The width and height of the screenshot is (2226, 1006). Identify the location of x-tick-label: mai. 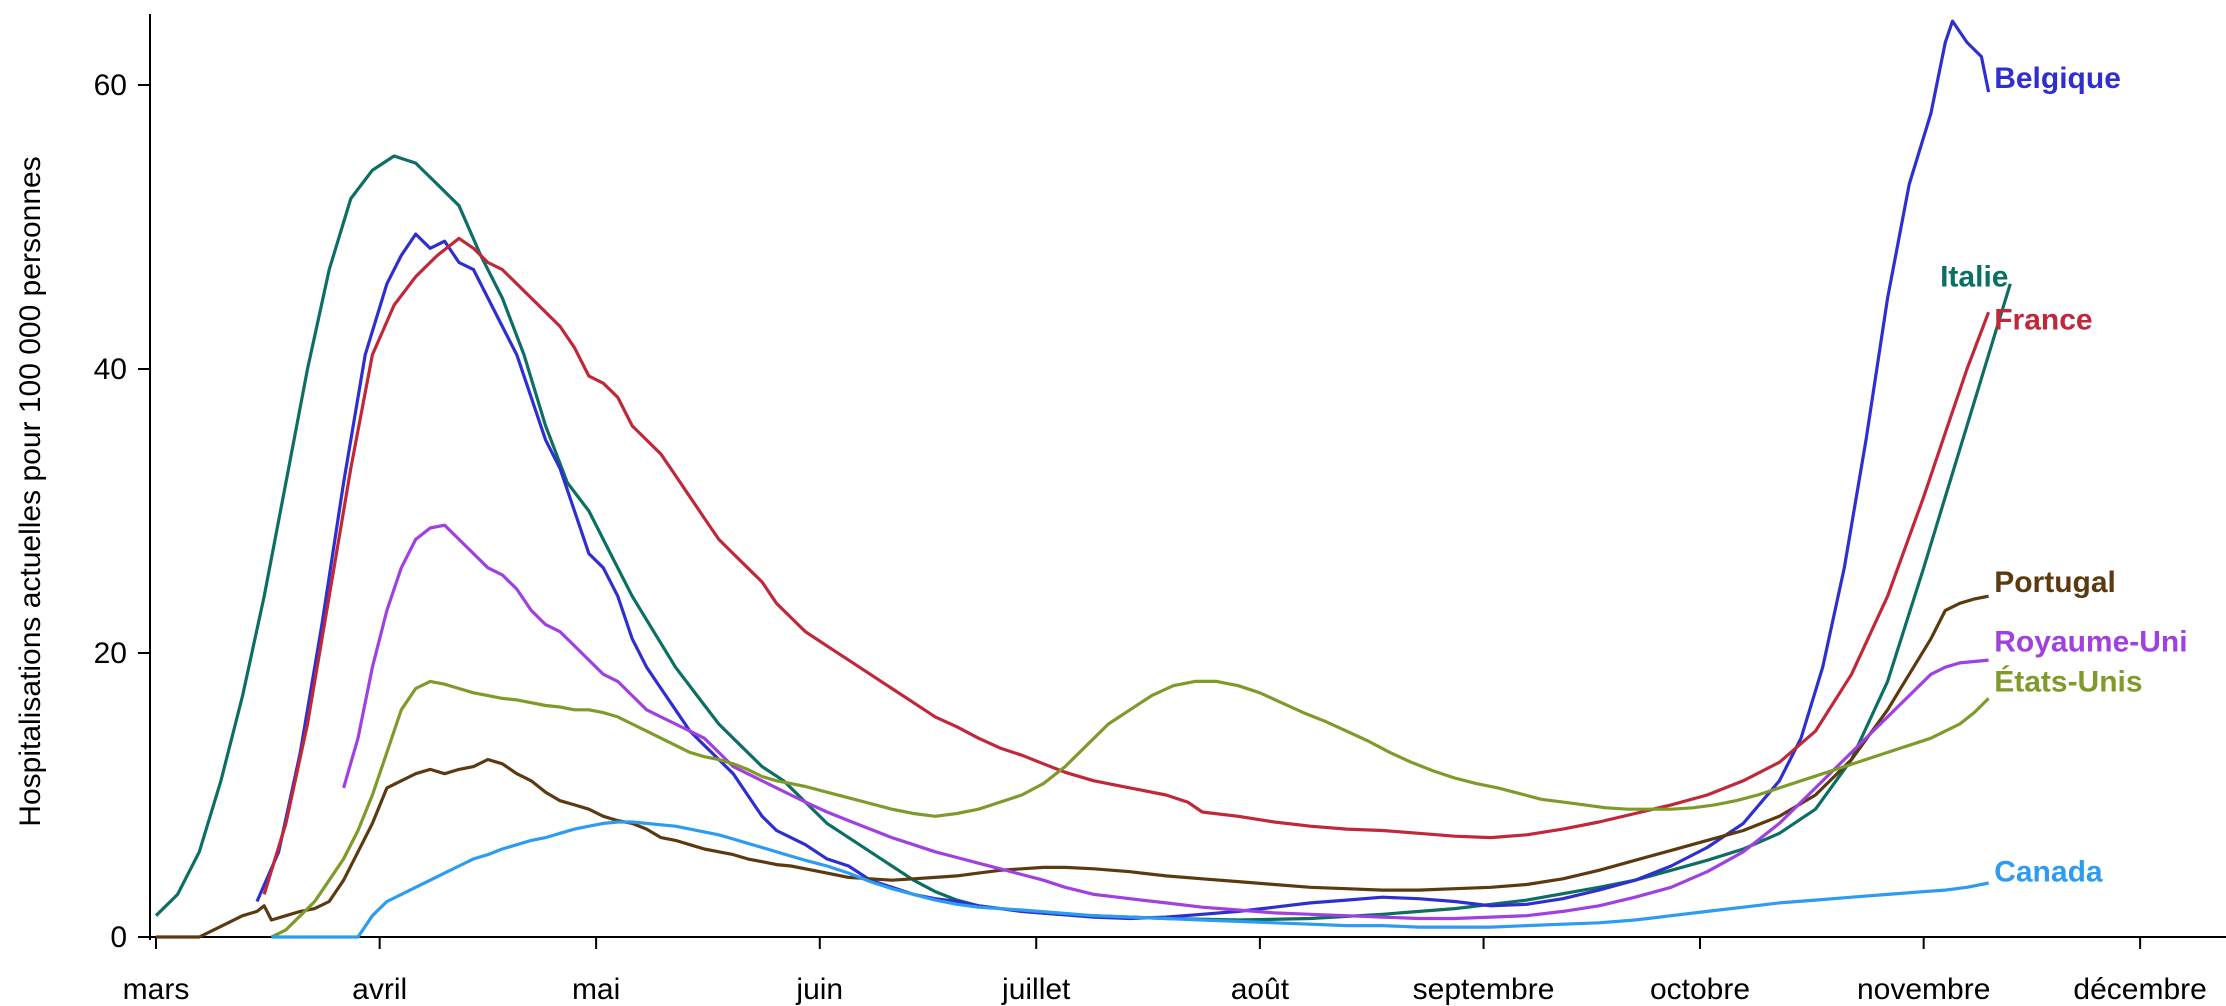
(596, 989).